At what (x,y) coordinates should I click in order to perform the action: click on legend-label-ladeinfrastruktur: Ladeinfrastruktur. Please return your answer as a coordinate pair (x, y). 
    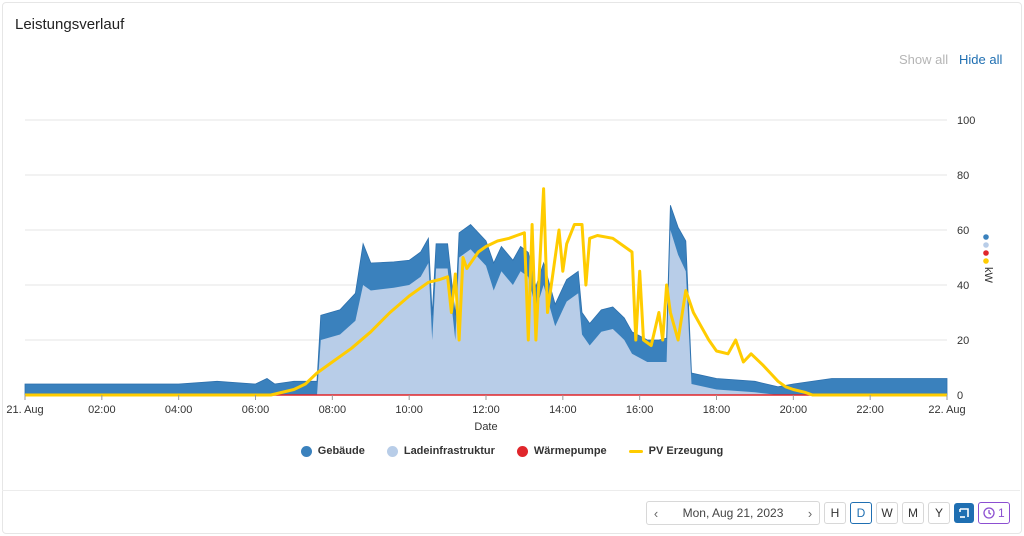
    Looking at the image, I should click on (449, 451).